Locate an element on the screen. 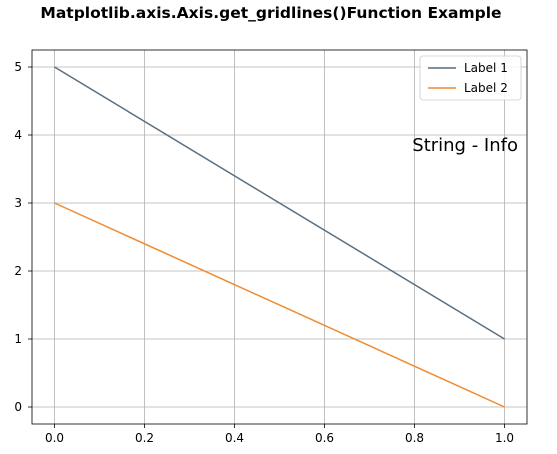  x-tick-label: 0.8 is located at coordinates (414, 438).